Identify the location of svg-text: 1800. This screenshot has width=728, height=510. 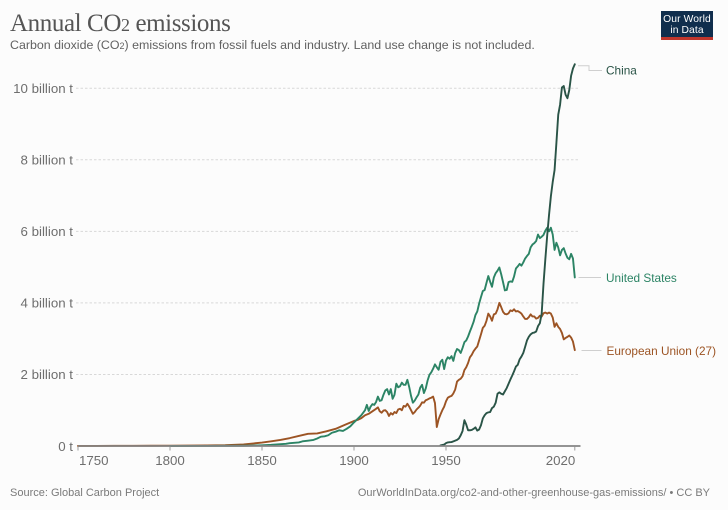
(170, 460).